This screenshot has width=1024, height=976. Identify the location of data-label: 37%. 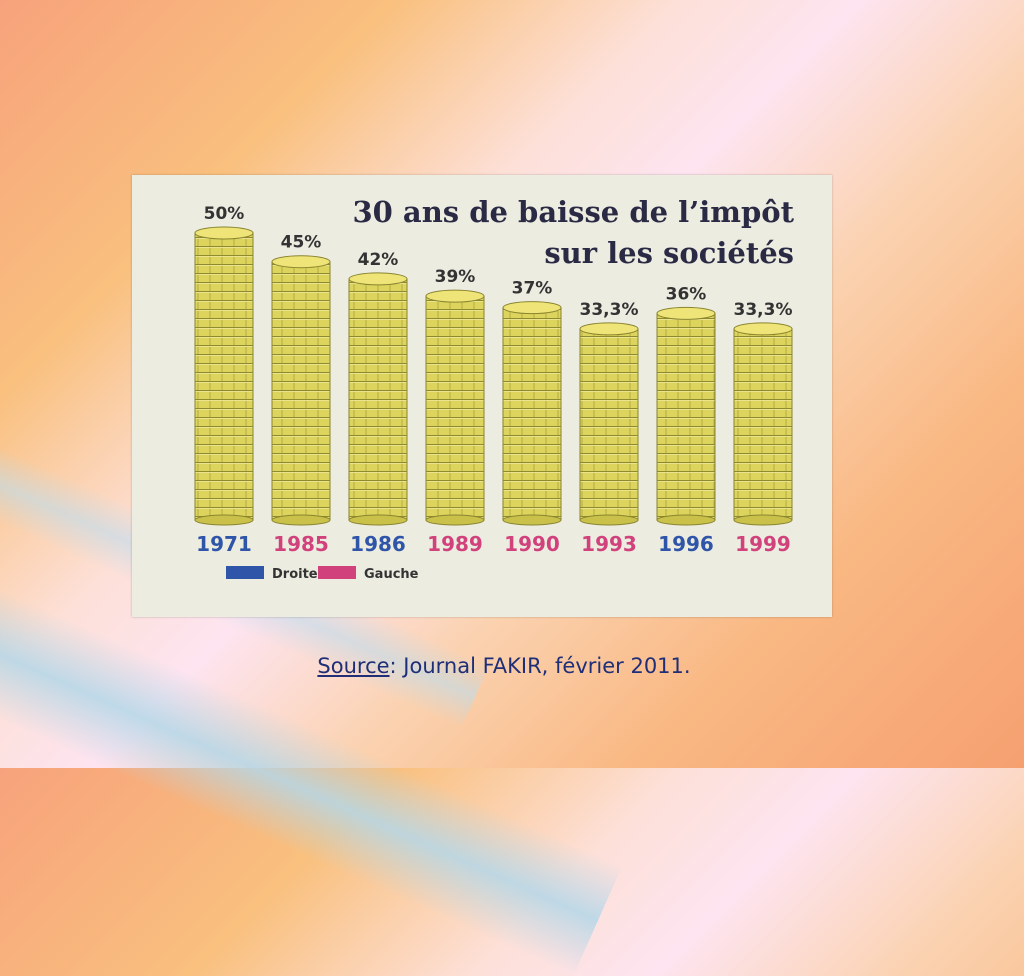
(532, 289).